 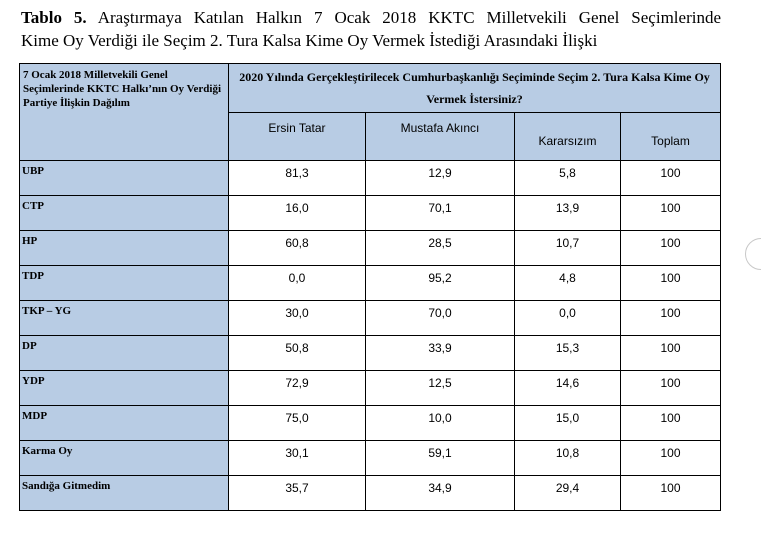 What do you see at coordinates (440, 248) in the screenshot?
I see `cell-value: 28,5` at bounding box center [440, 248].